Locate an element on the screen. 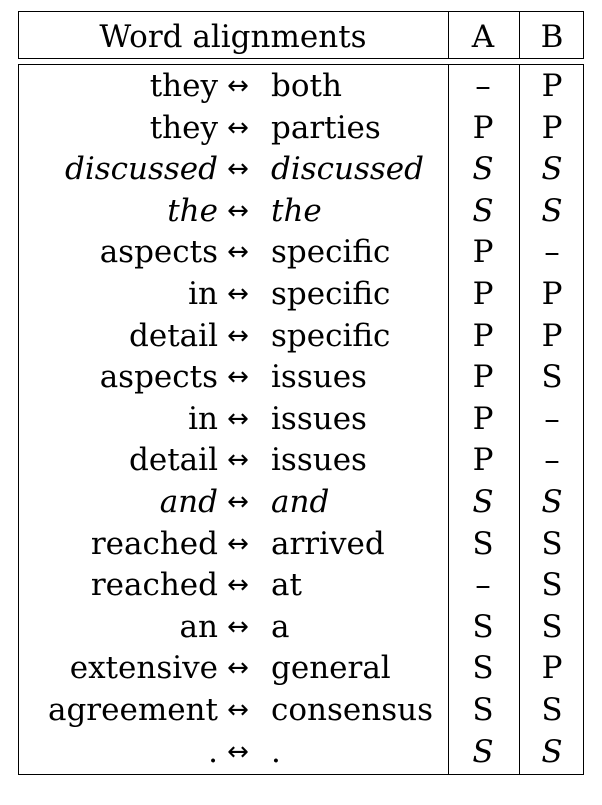 The height and width of the screenshot is (805, 602). target-word: a is located at coordinates (280, 626).